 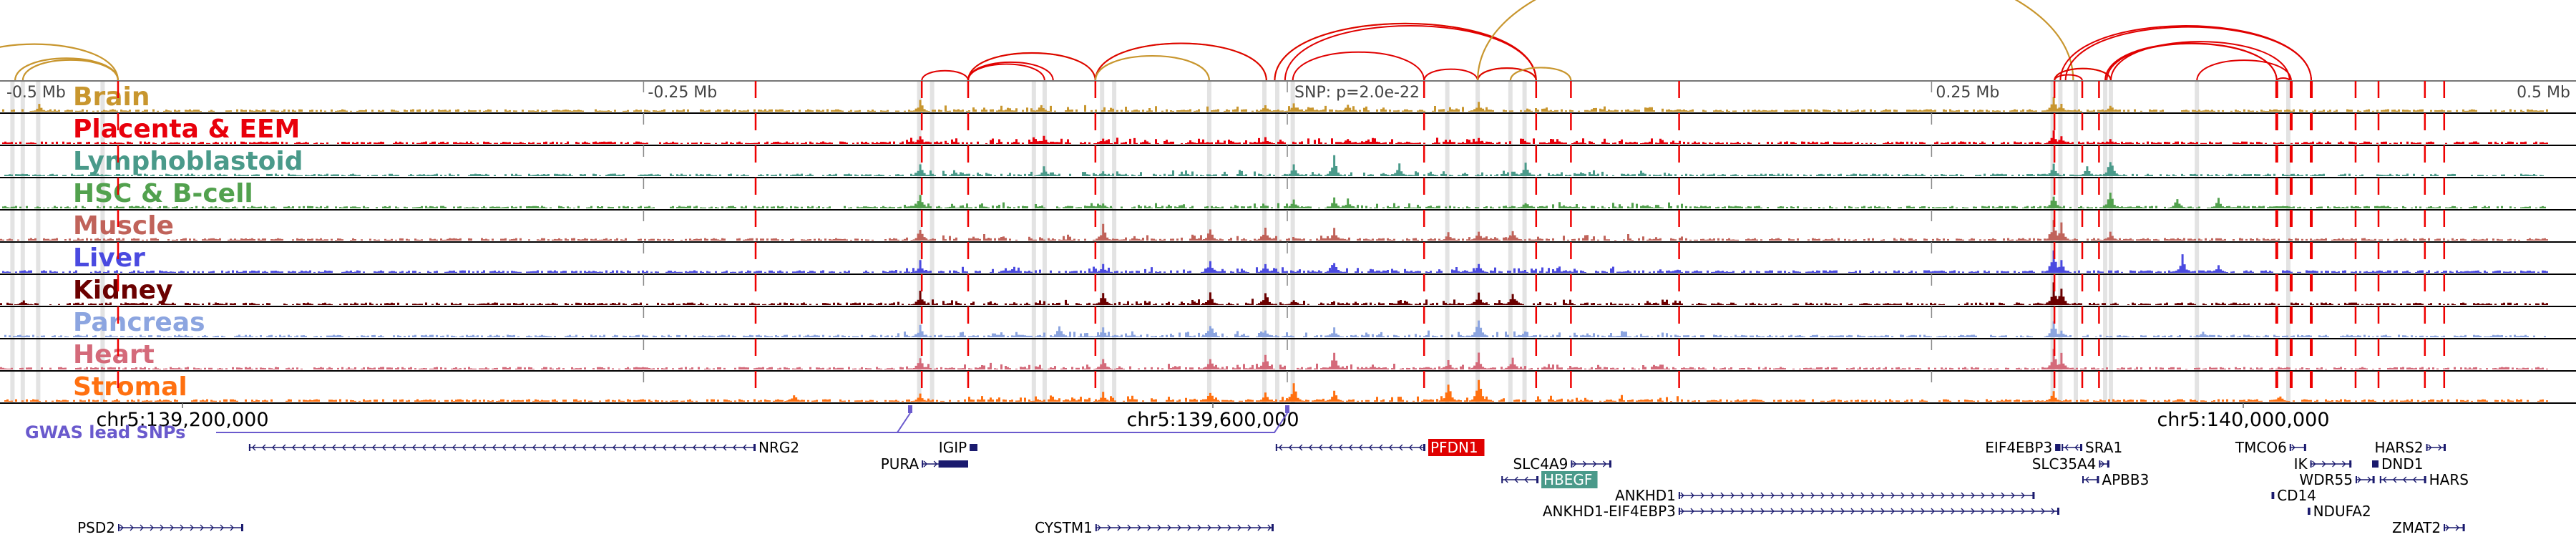 I want to click on coordinate-label: chr5:139,200,000, so click(x=182, y=420).